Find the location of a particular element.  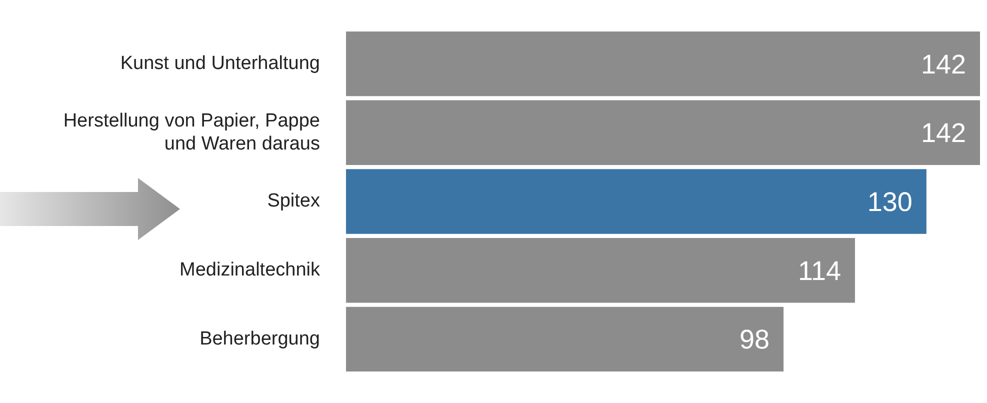

y-tick-label: Spitex is located at coordinates (293, 201).